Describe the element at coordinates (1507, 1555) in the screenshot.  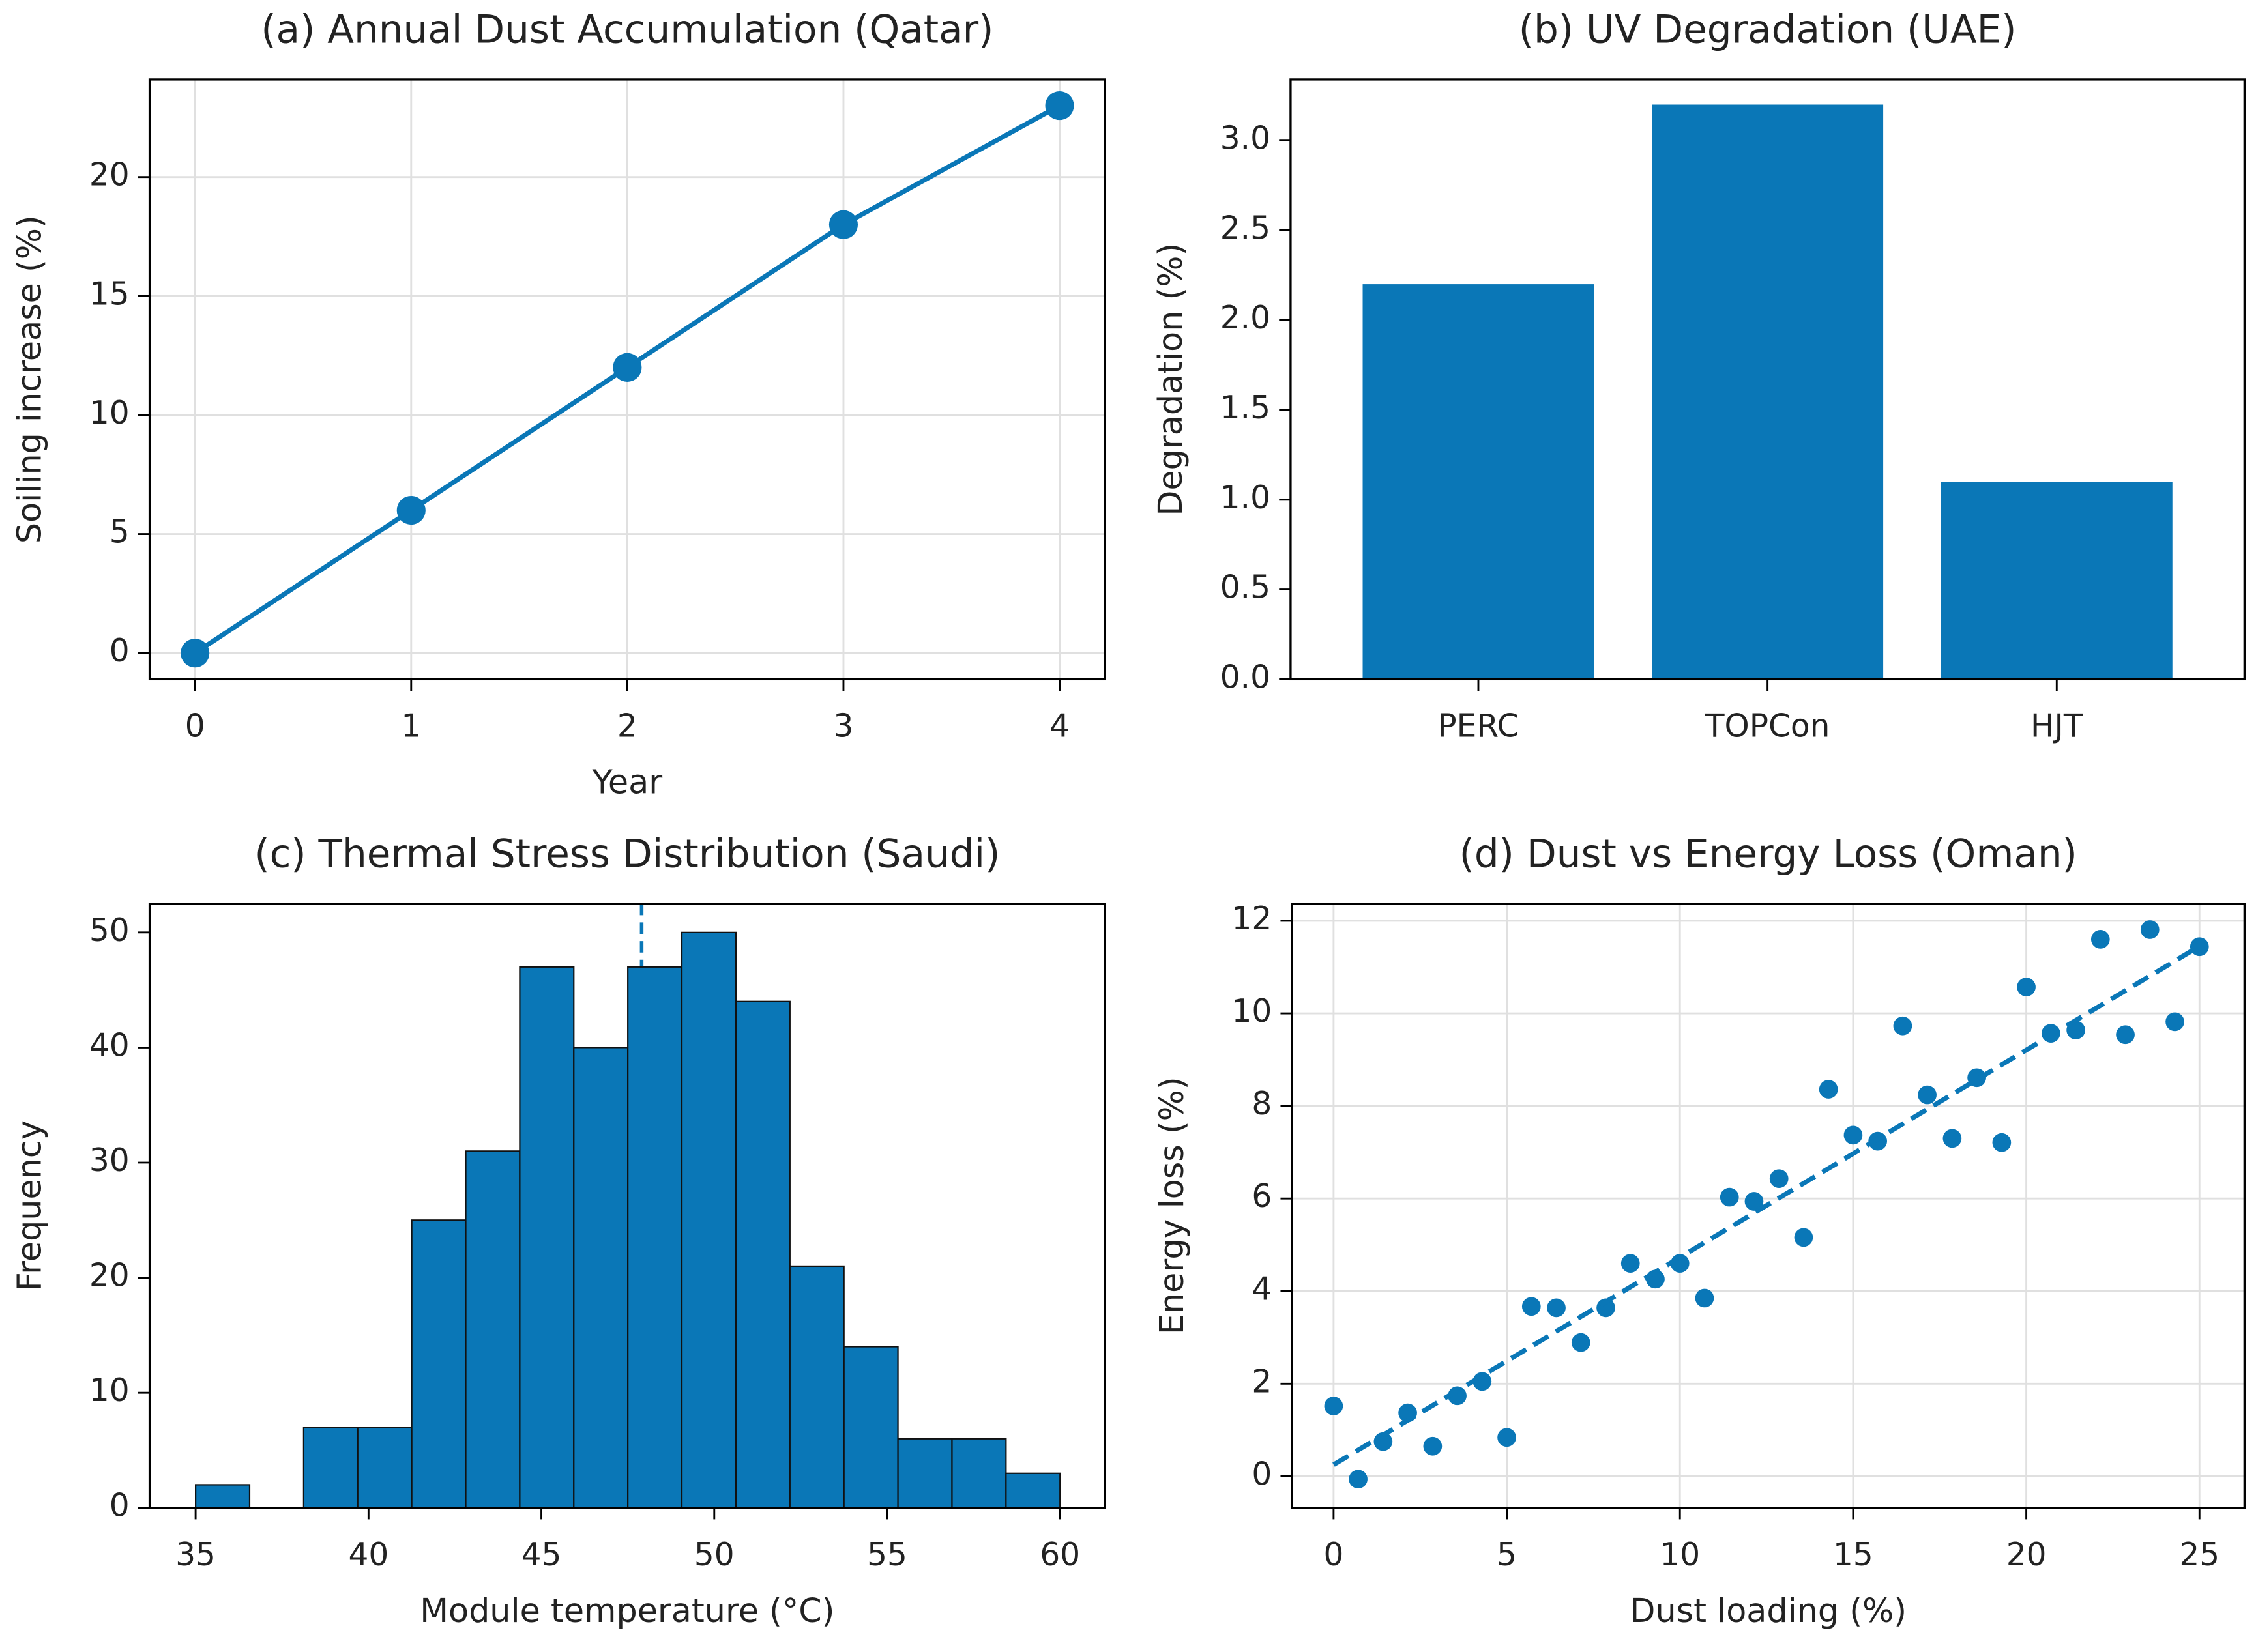
I see `x-tick-label: 5` at that location.